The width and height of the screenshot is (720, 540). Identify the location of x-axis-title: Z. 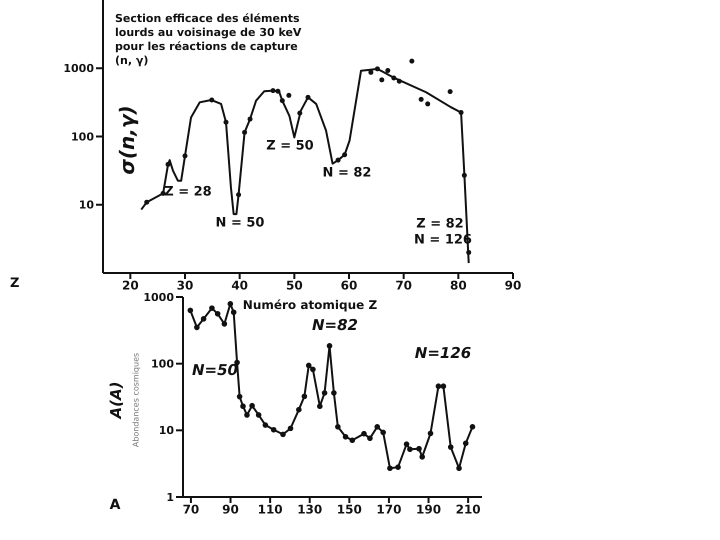
(15, 283).